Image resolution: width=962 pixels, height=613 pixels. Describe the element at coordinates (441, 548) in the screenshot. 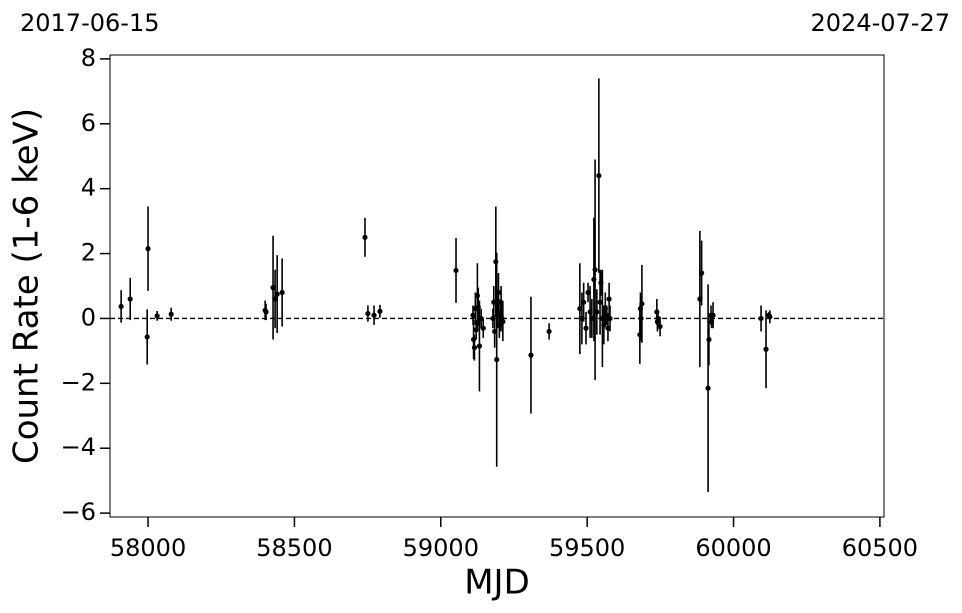

I see `x-tick-label: 59000` at that location.